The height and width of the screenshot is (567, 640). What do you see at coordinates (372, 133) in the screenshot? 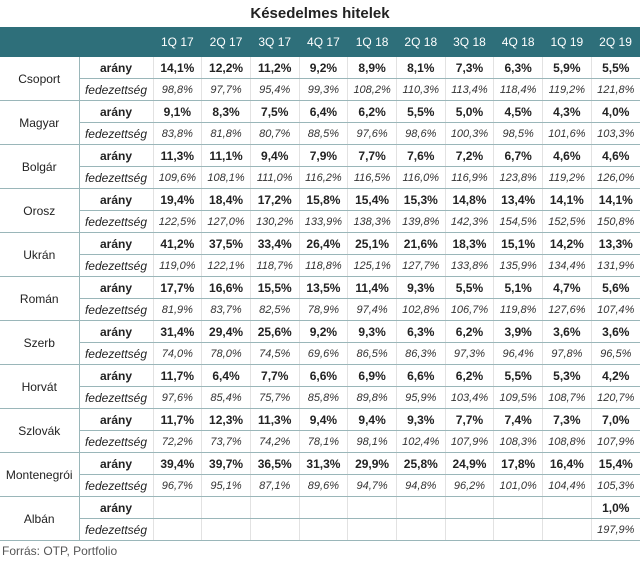
I see `coverage-cell: 97,6%` at bounding box center [372, 133].